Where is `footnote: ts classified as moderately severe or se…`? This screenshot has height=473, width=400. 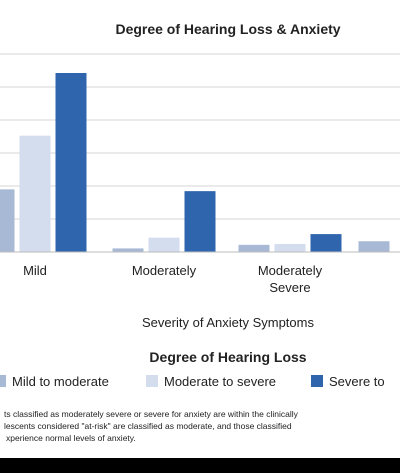 footnote: ts classified as moderately severe or se… is located at coordinates (200, 426).